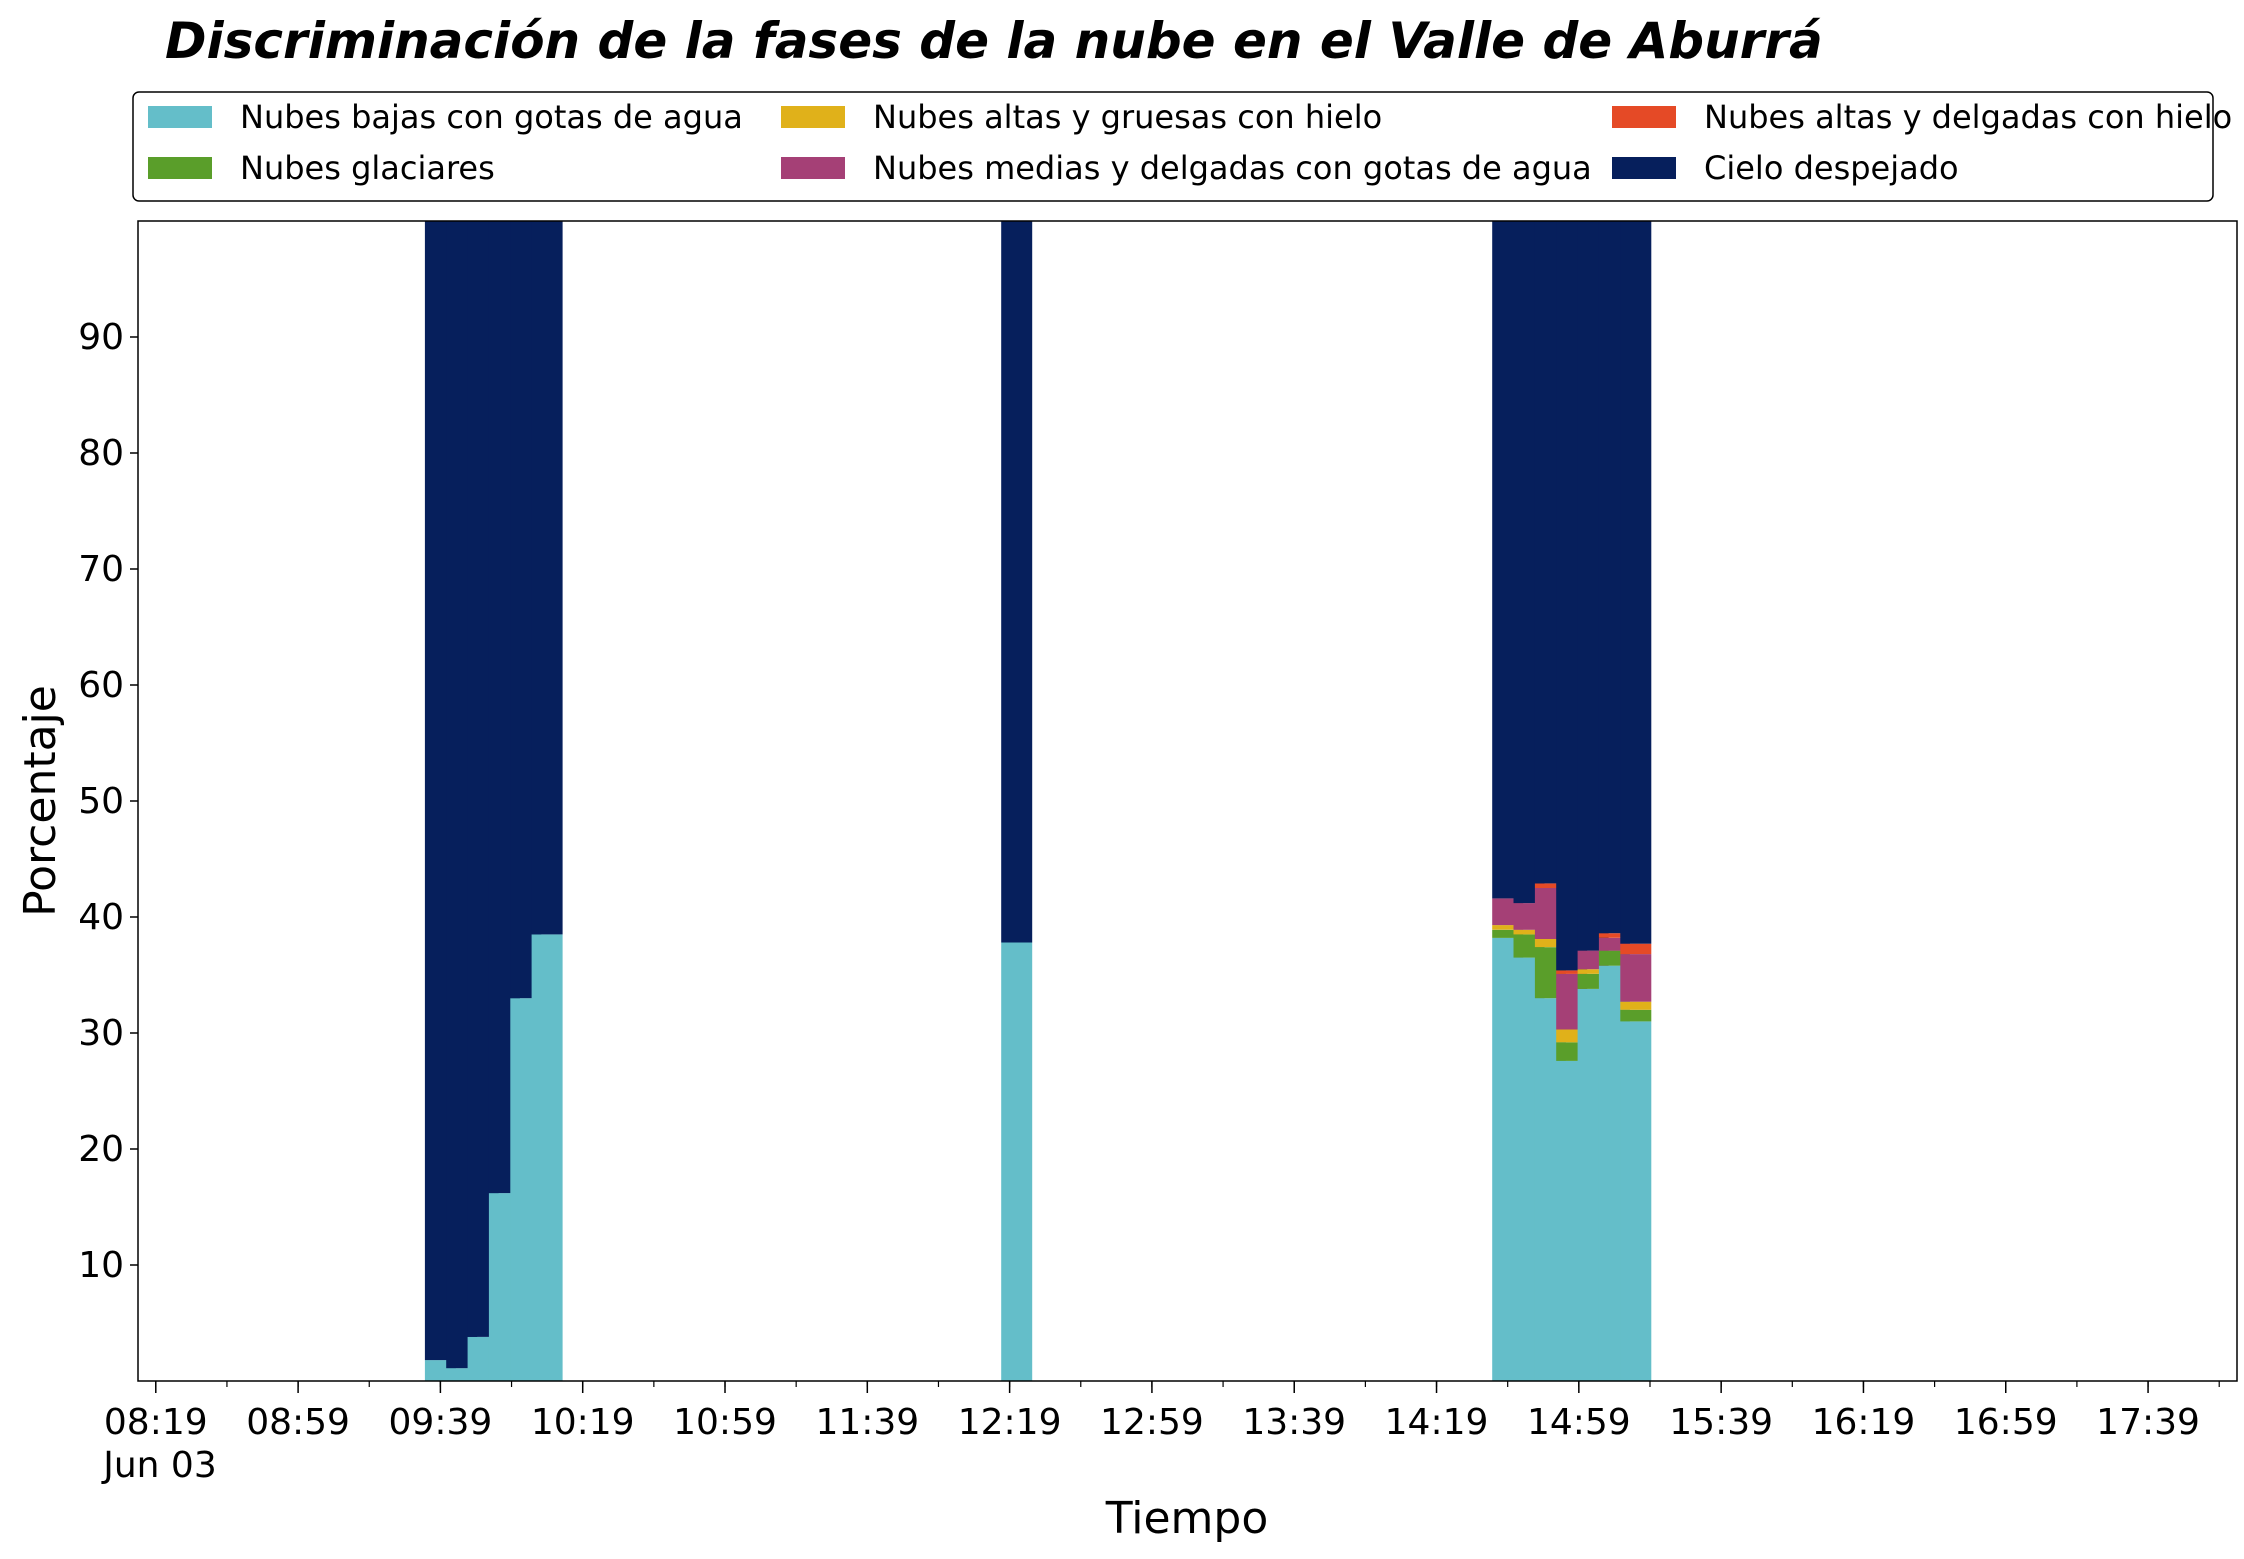 The width and height of the screenshot is (2244, 1559). What do you see at coordinates (2148, 1422) in the screenshot?
I see `x-tick-label-1739: 17:39` at bounding box center [2148, 1422].